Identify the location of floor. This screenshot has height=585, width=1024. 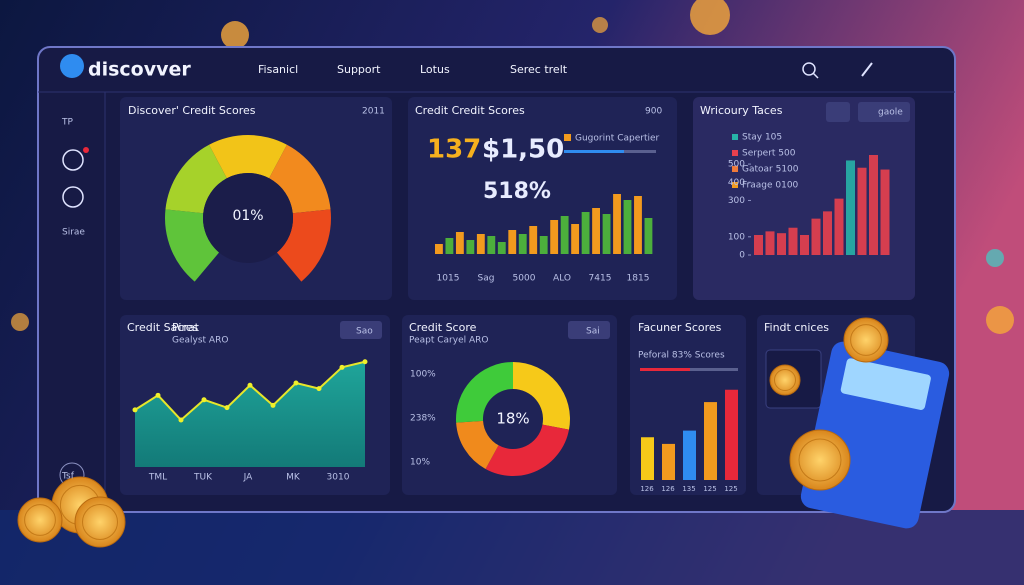
(512, 547).